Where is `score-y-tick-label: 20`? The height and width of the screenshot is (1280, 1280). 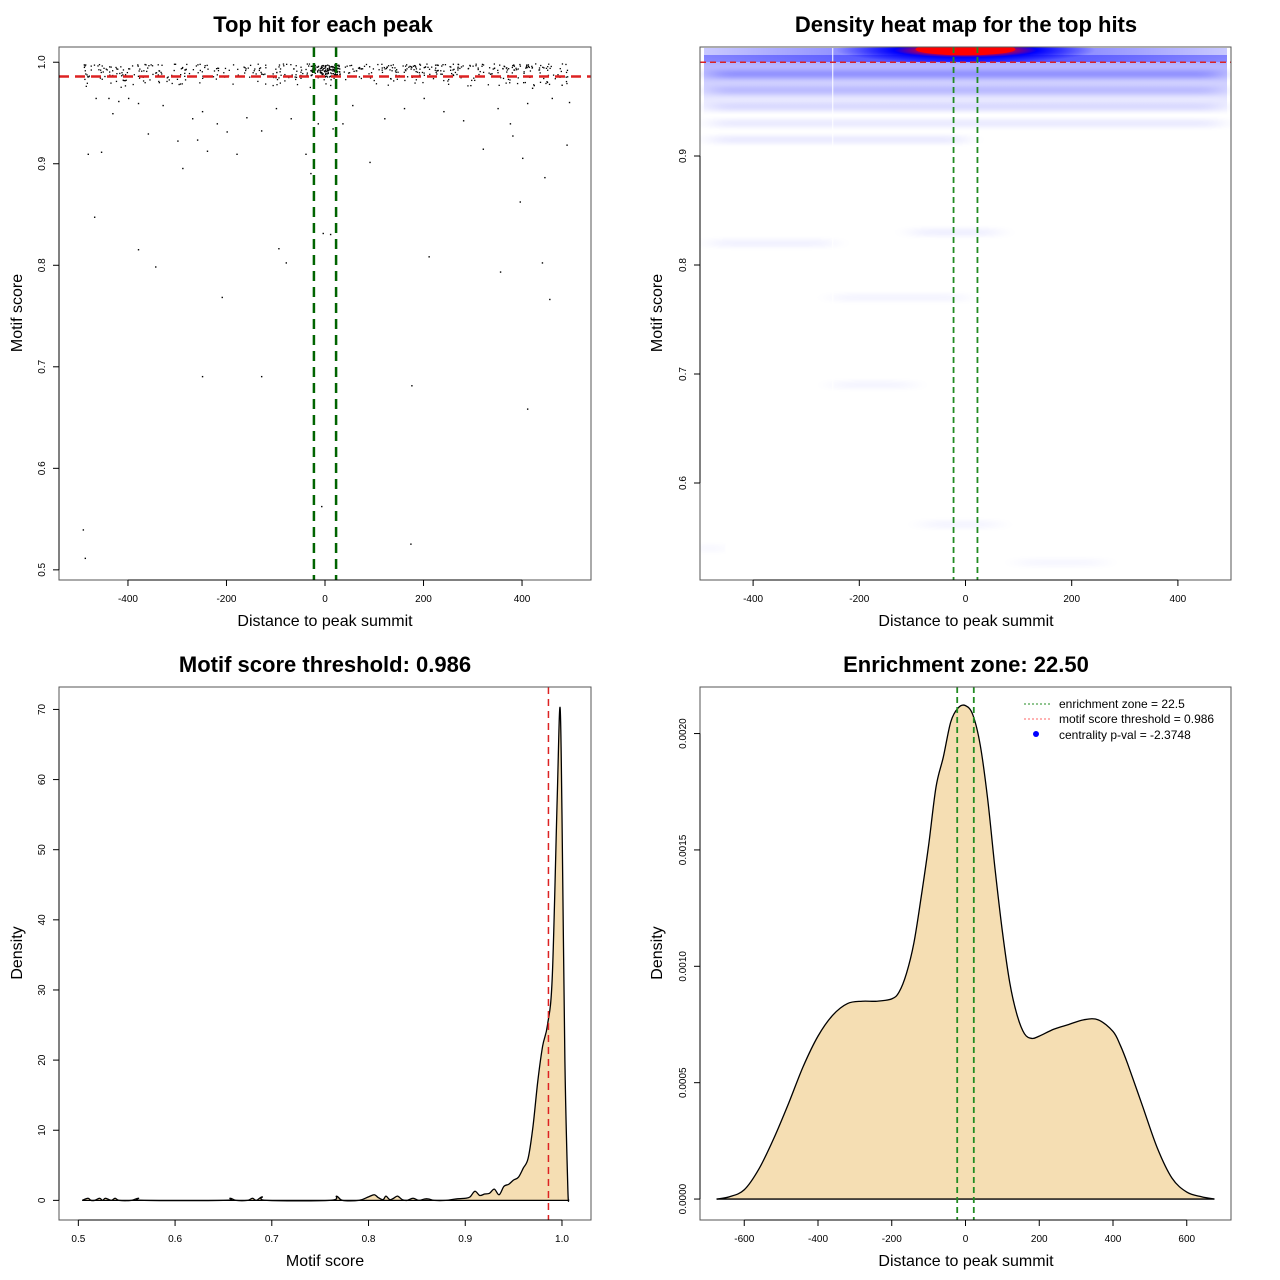 score-y-tick-label: 20 is located at coordinates (42, 1060).